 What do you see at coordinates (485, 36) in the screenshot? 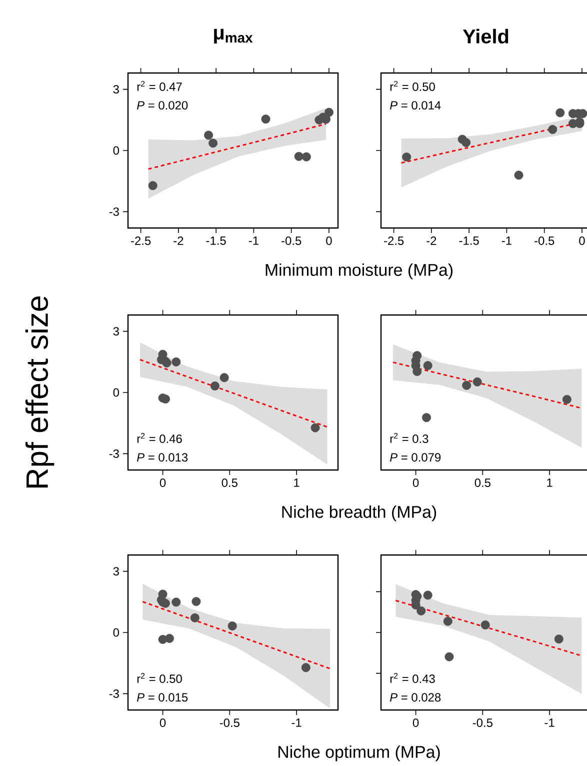
I see `chart-title: Yield` at bounding box center [485, 36].